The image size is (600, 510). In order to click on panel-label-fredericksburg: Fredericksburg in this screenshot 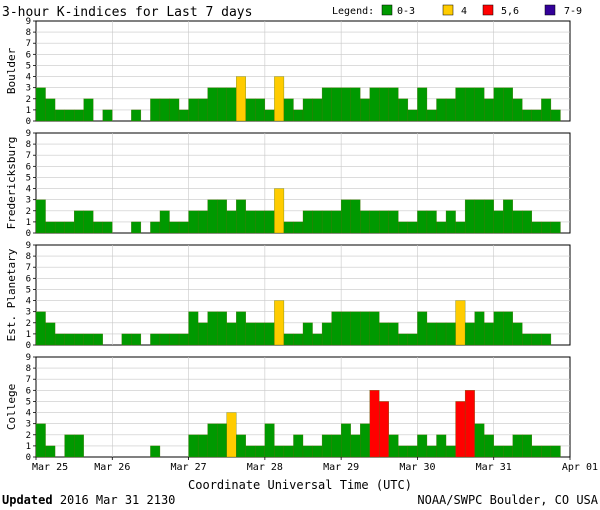, I will do `click(11, 183)`.